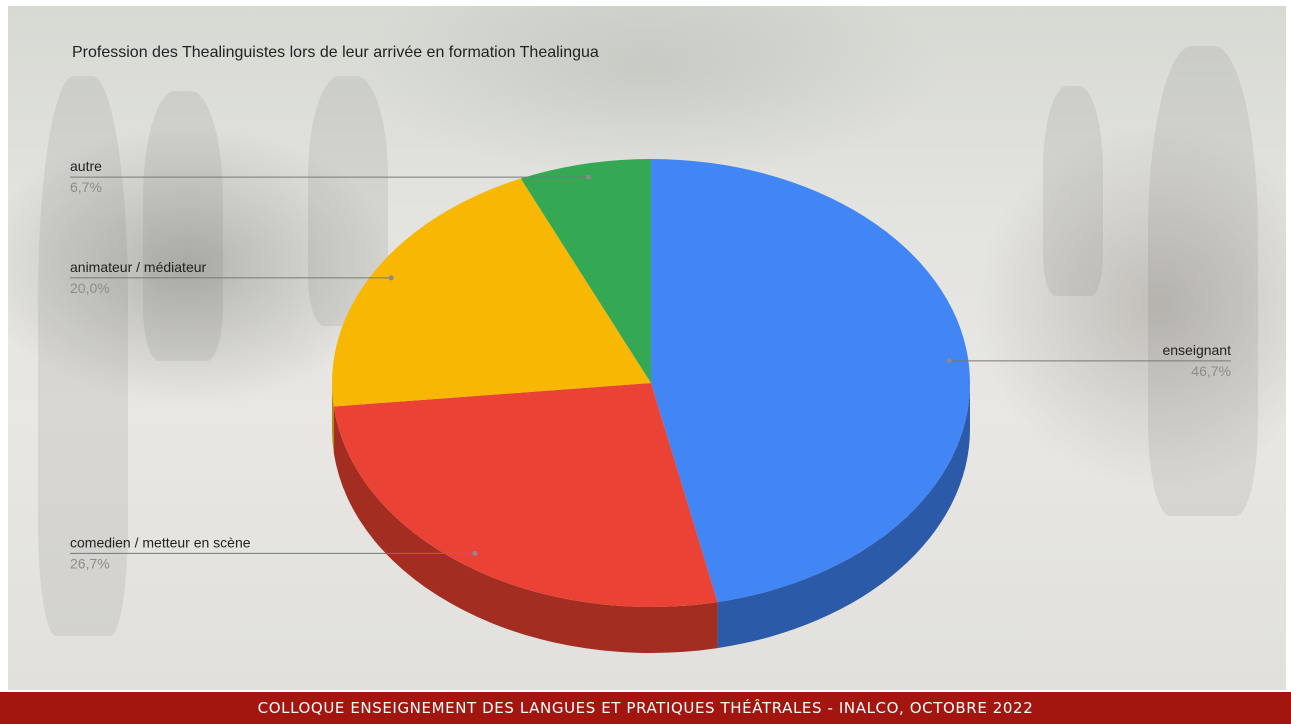  Describe the element at coordinates (1196, 350) in the screenshot. I see `slice-label-enseignant: enseignant` at that location.